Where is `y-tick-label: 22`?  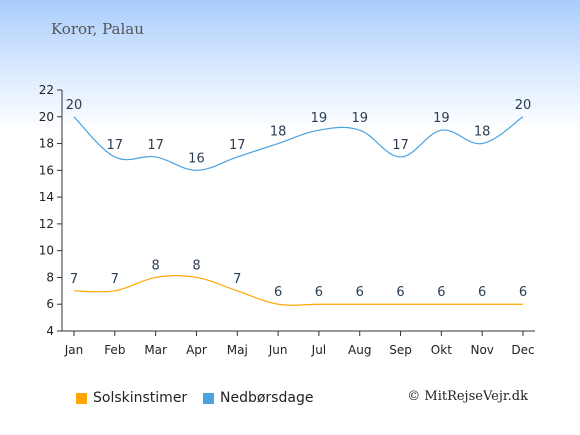 y-tick-label: 22 is located at coordinates (46, 90).